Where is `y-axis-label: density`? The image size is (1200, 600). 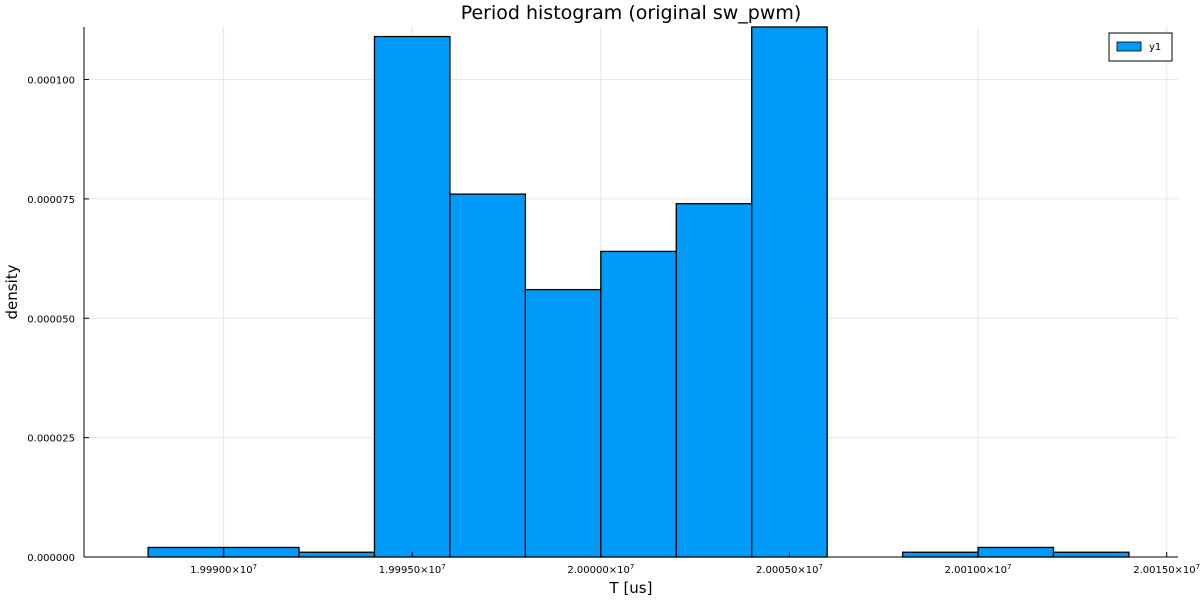 y-axis-label: density is located at coordinates (12, 291).